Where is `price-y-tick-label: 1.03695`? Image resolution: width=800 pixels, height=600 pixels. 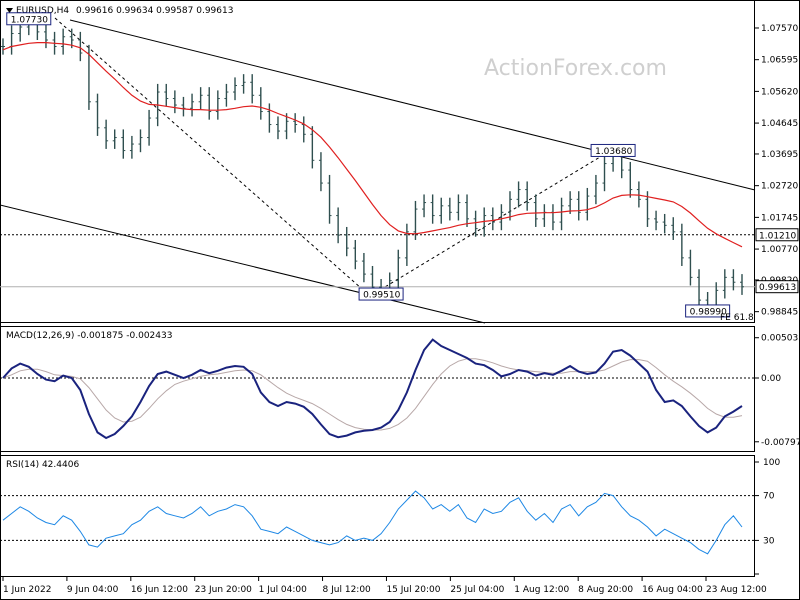
price-y-tick-label: 1.03695 is located at coordinates (779, 155).